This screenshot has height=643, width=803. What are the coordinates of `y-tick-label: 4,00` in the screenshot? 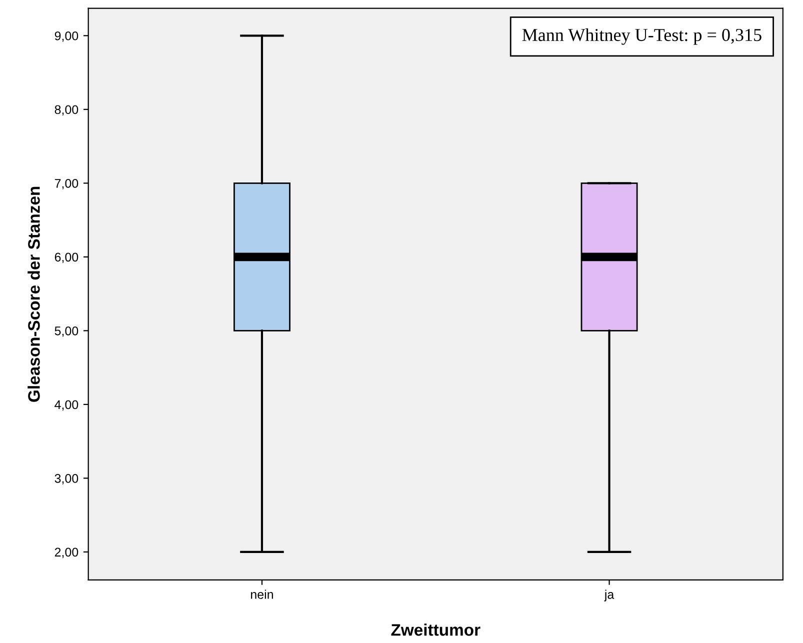 It's located at (66, 405).